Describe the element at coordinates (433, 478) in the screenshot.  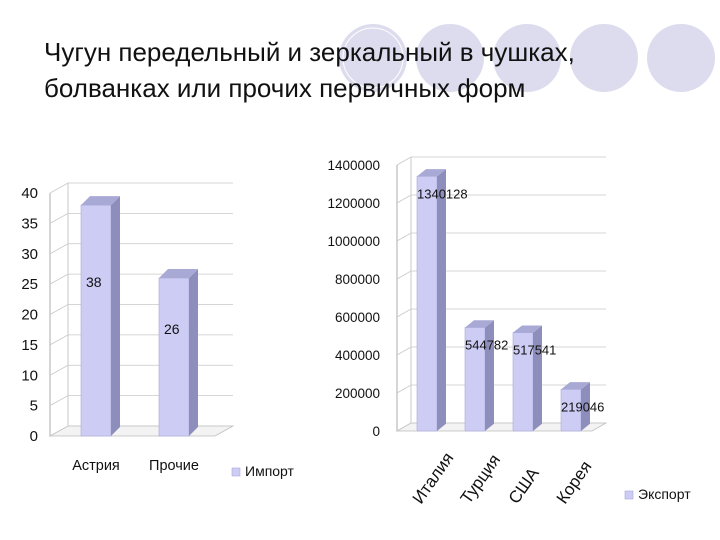
I see `category-label: Италия` at that location.